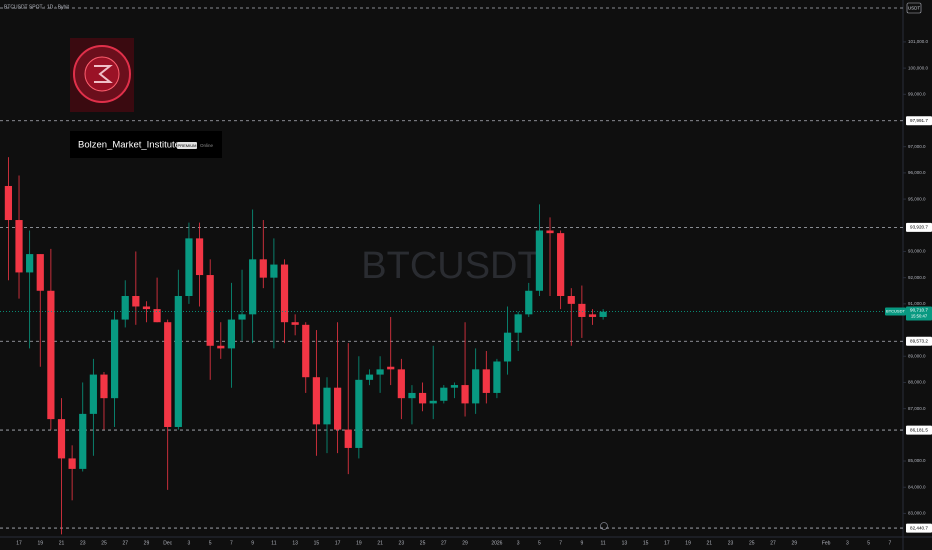  I want to click on logo-inner, so click(102, 74).